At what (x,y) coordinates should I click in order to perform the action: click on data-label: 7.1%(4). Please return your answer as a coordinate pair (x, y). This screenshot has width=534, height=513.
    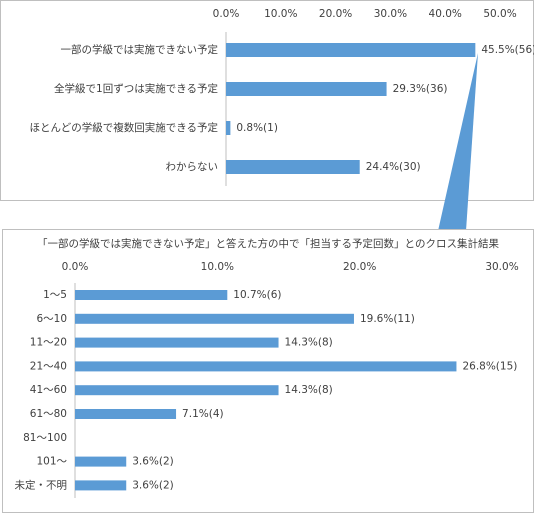
    Looking at the image, I should click on (203, 414).